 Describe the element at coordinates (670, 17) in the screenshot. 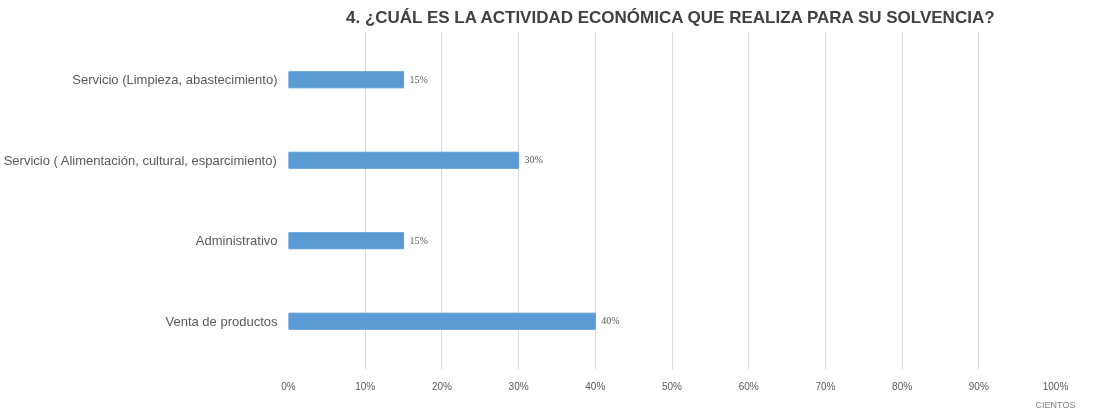

I see `chart-title: 4. ¿CUÁL ES LA ACTIVIDAD ECONÓMICA QUE REALIZA PARA SU SOLVENCIA?` at that location.